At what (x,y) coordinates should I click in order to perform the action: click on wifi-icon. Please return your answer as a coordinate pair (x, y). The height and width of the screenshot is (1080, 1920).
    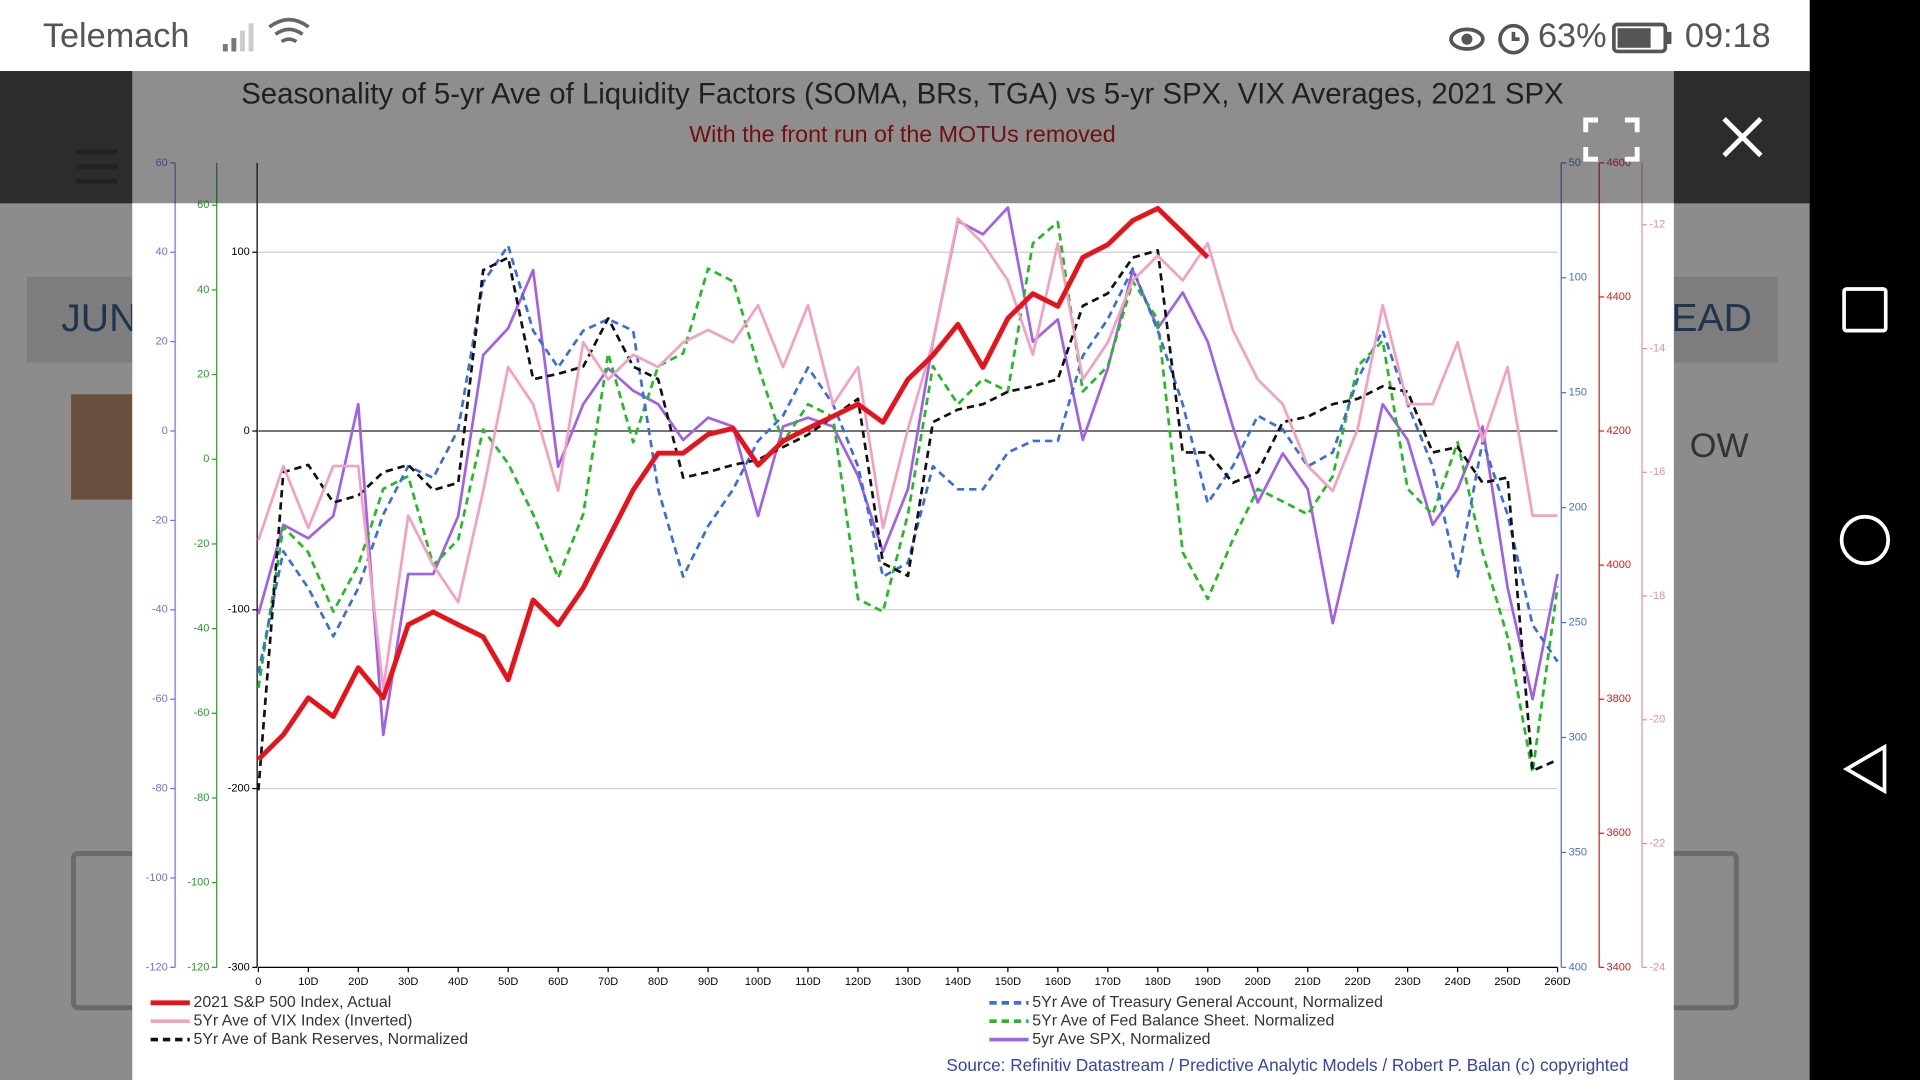
    Looking at the image, I should click on (289, 30).